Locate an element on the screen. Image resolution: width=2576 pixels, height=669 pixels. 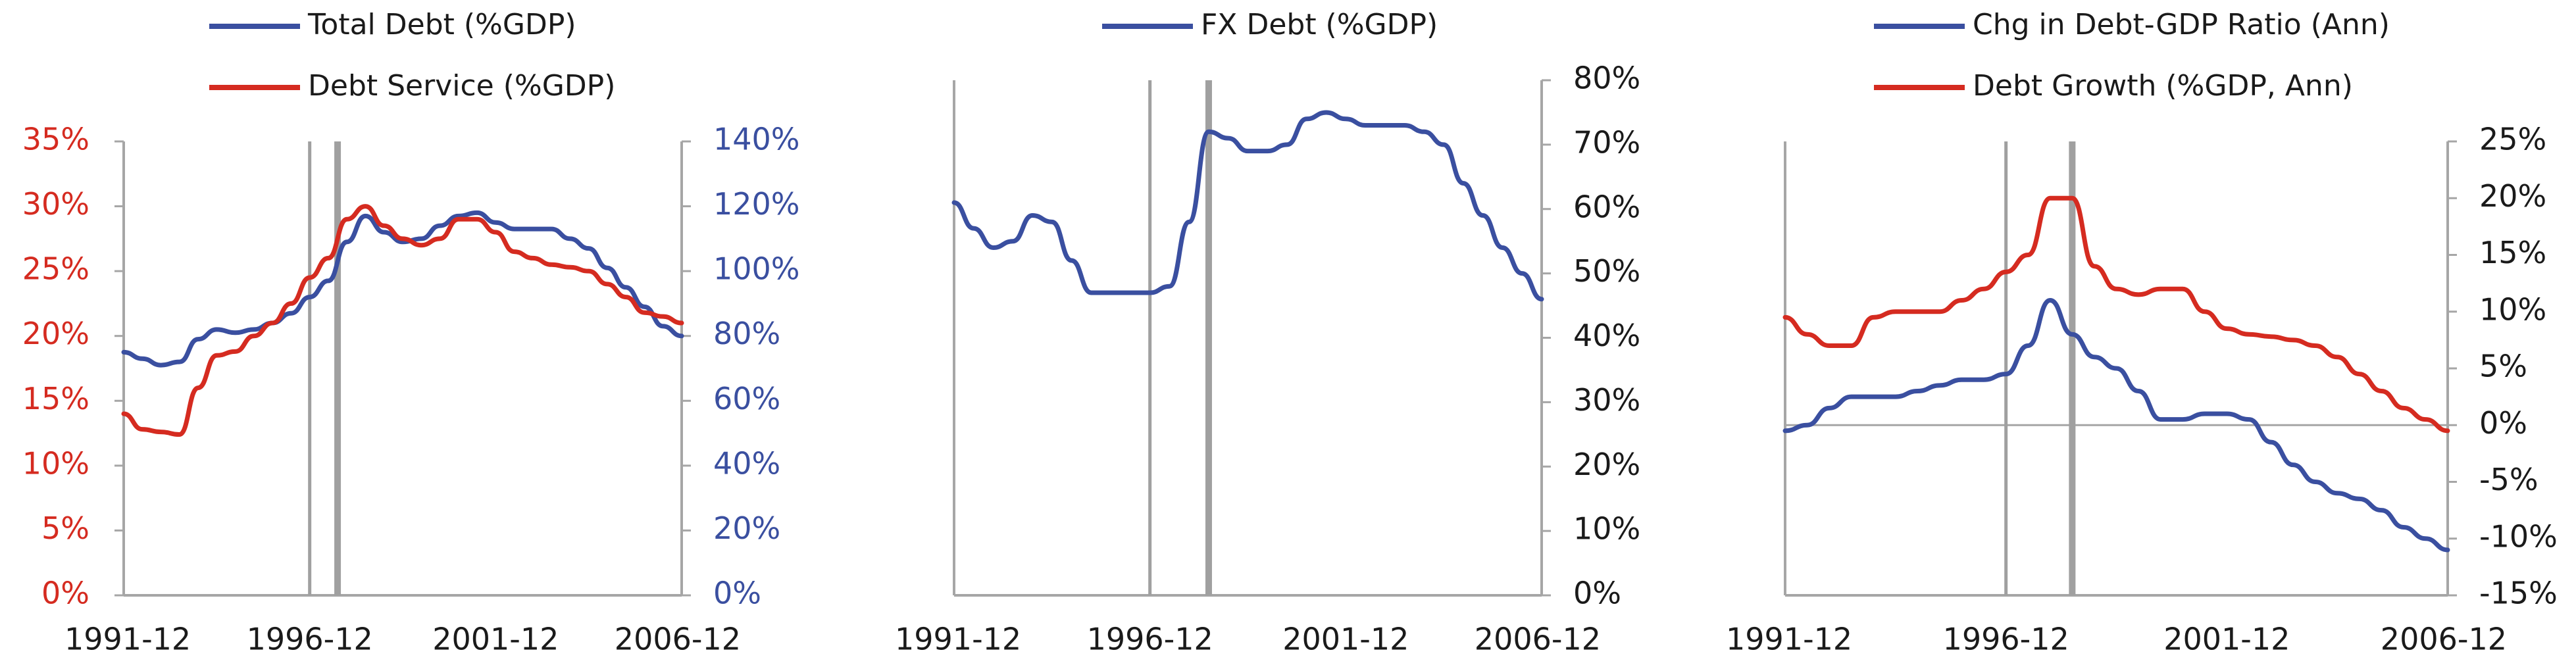
chart1-series-2-line is located at coordinates (403, 321).